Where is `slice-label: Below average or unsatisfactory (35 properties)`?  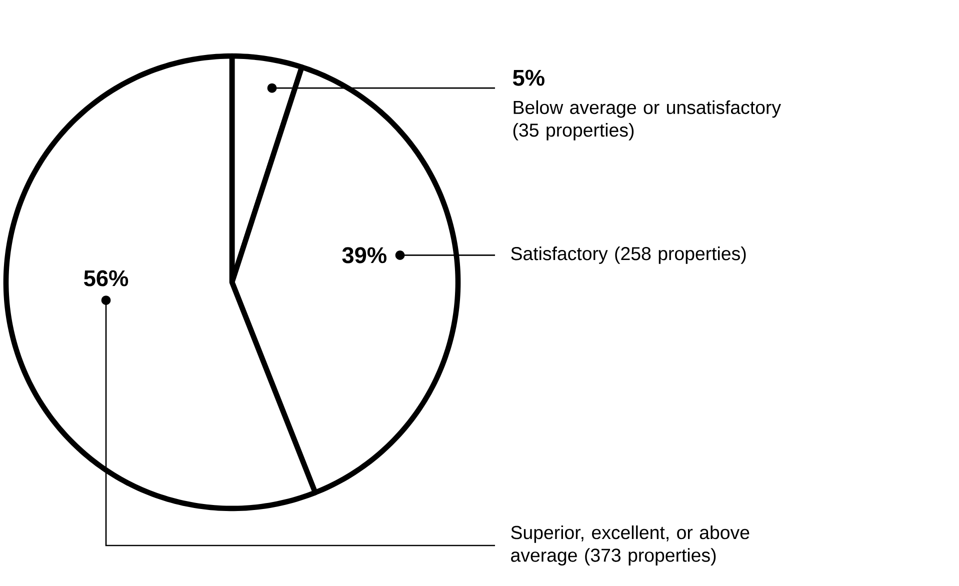
slice-label: Below average or unsatisfactory (35 properties) is located at coordinates (647, 120).